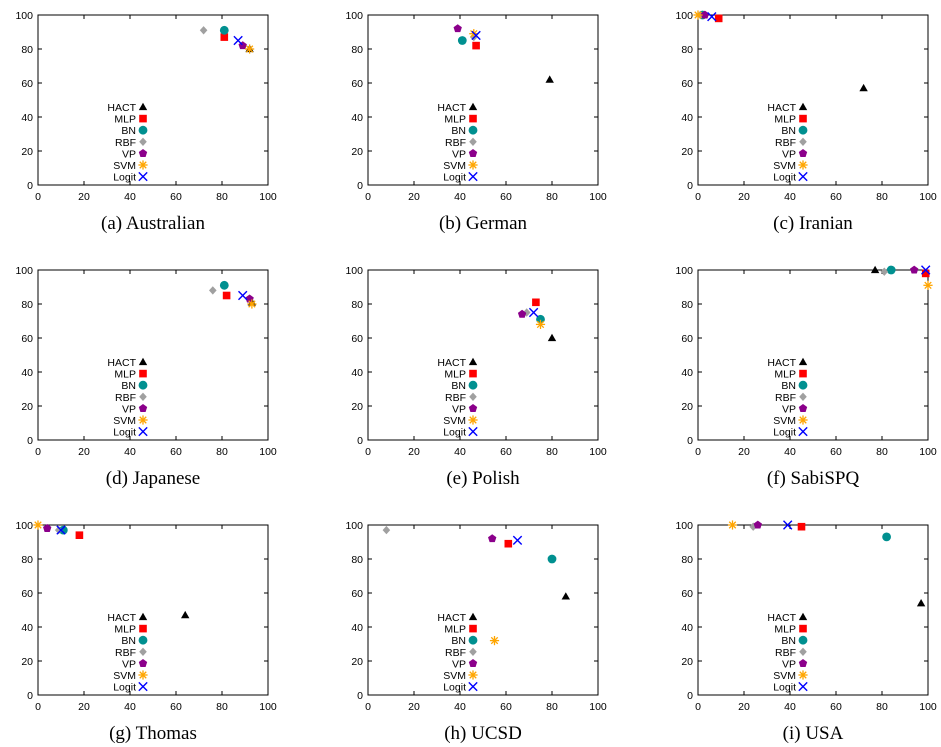 The image size is (941, 747). I want to click on x-tick-label: 80, so click(882, 197).